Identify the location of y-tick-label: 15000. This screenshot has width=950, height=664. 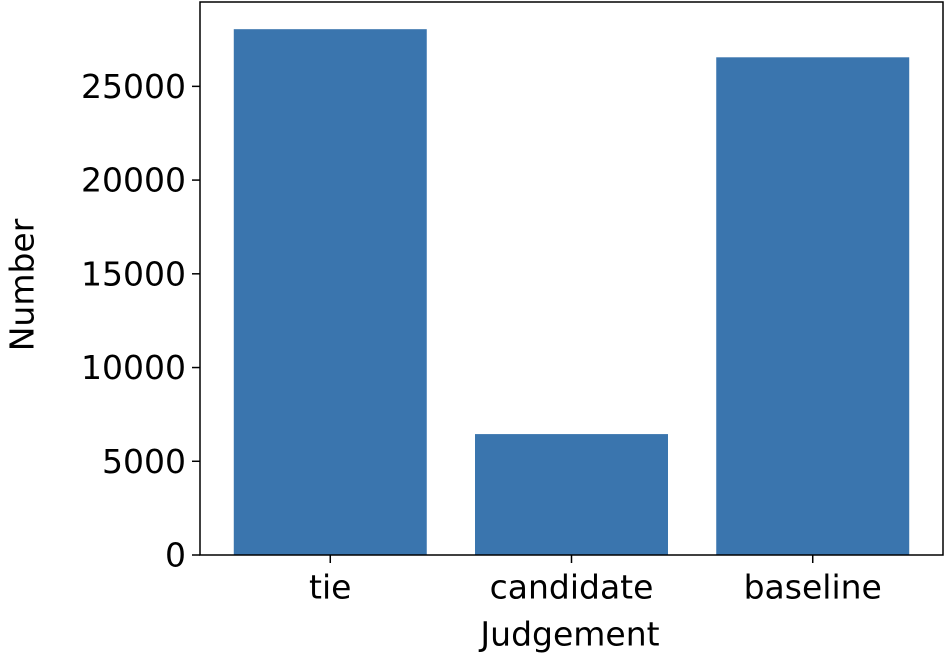
(133, 273).